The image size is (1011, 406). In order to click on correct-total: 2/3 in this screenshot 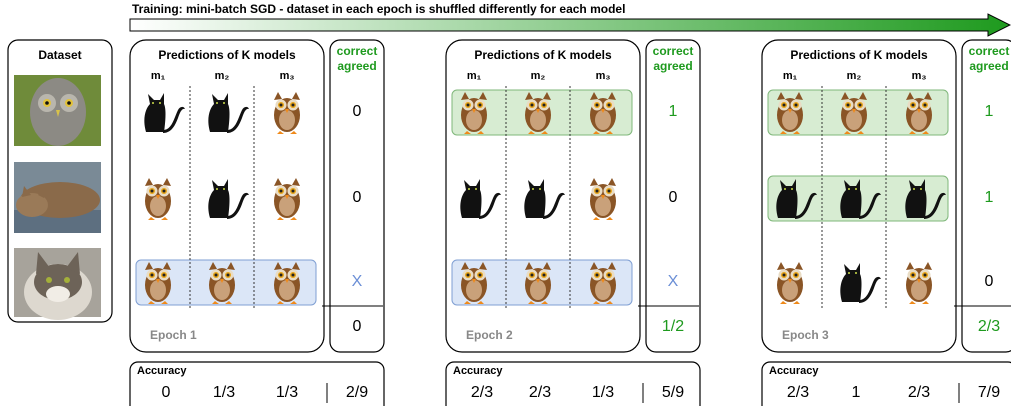, I will do `click(989, 326)`.